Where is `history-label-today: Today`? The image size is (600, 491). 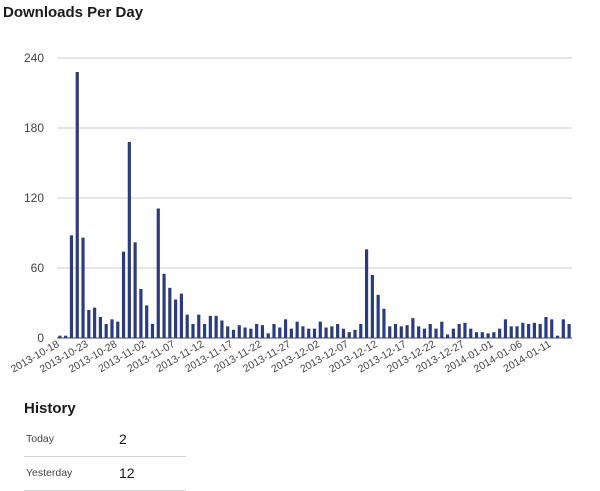
history-label-today: Today is located at coordinates (40, 439).